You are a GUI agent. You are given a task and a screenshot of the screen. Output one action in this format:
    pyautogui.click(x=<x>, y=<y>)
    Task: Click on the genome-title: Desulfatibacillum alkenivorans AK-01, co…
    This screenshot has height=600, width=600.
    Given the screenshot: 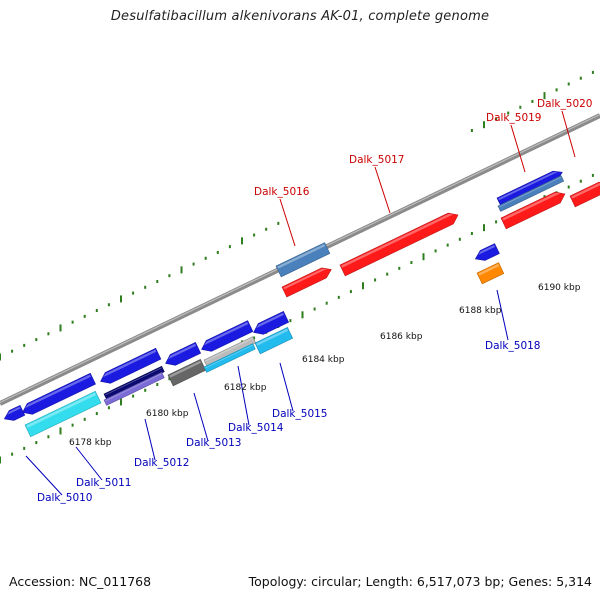 What is the action you would take?
    pyautogui.click(x=300, y=16)
    